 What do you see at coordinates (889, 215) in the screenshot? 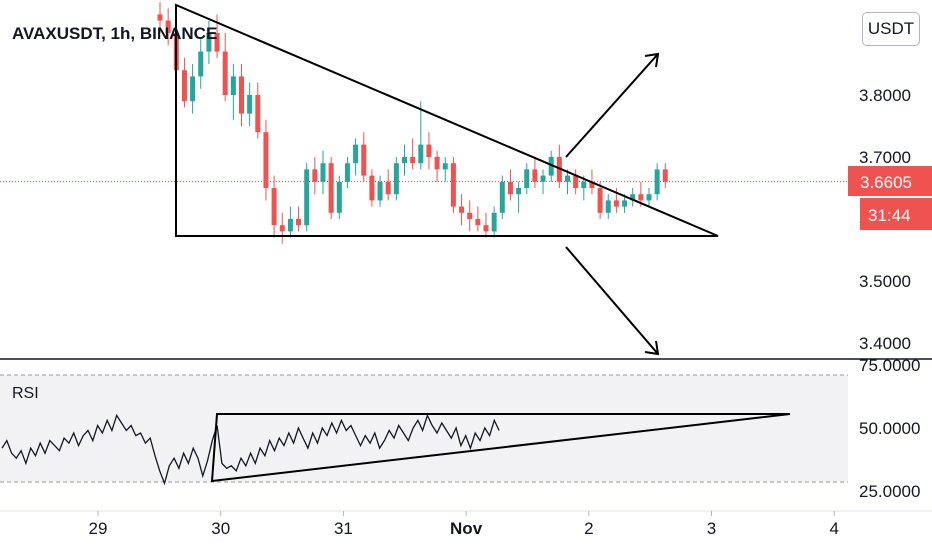
I see `countdown-value: 31:44` at bounding box center [889, 215].